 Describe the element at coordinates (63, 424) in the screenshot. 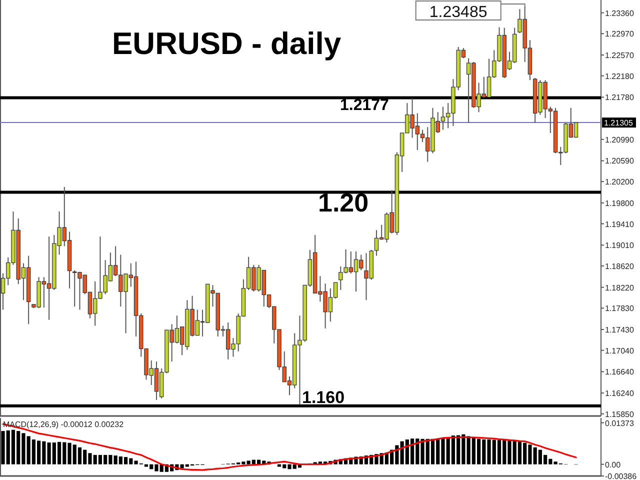

I see `chart-title: MACD(12,26,9) -0.00012 0.00232` at that location.